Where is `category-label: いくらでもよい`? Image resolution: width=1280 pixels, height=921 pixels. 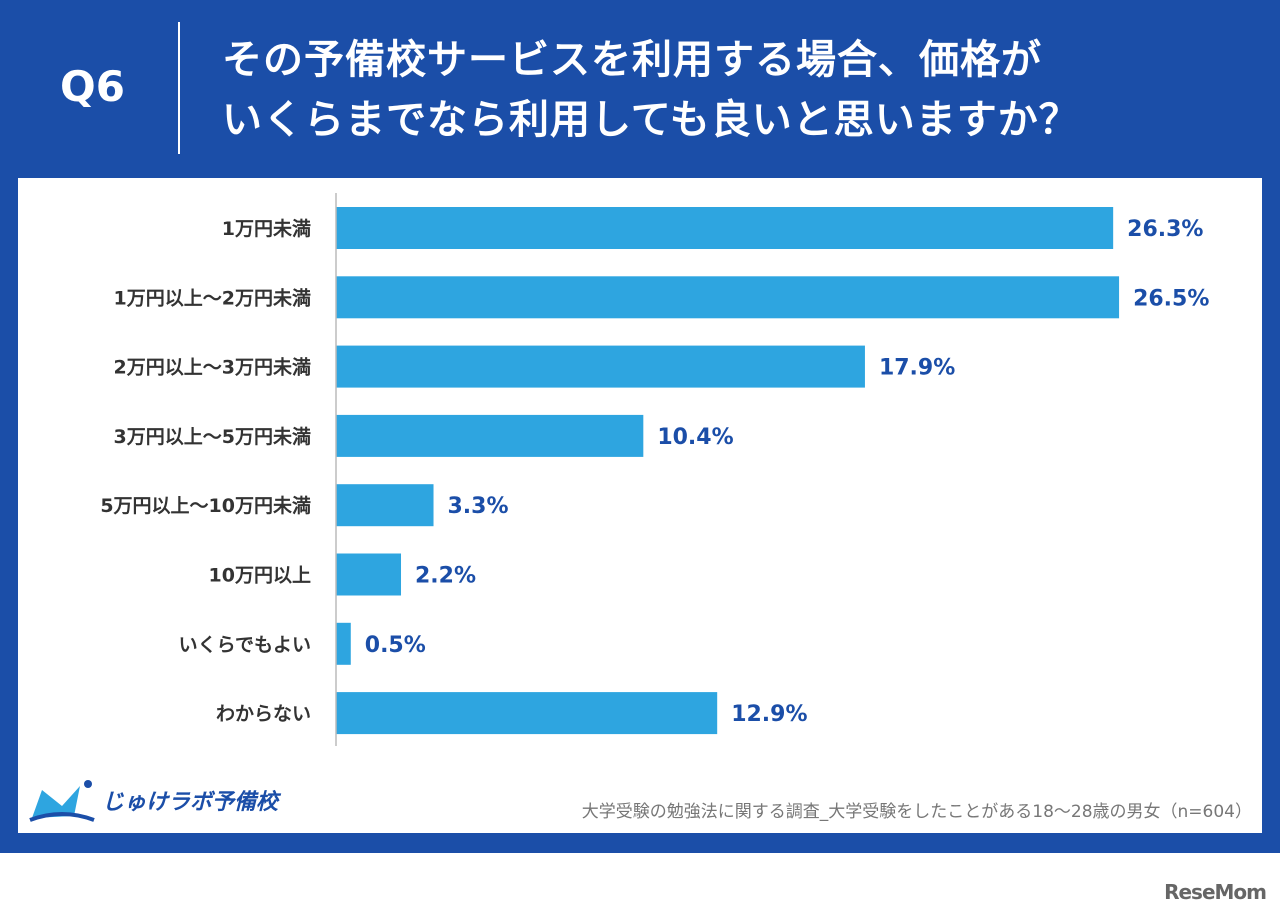
category-label: いくらでもよい is located at coordinates (245, 645).